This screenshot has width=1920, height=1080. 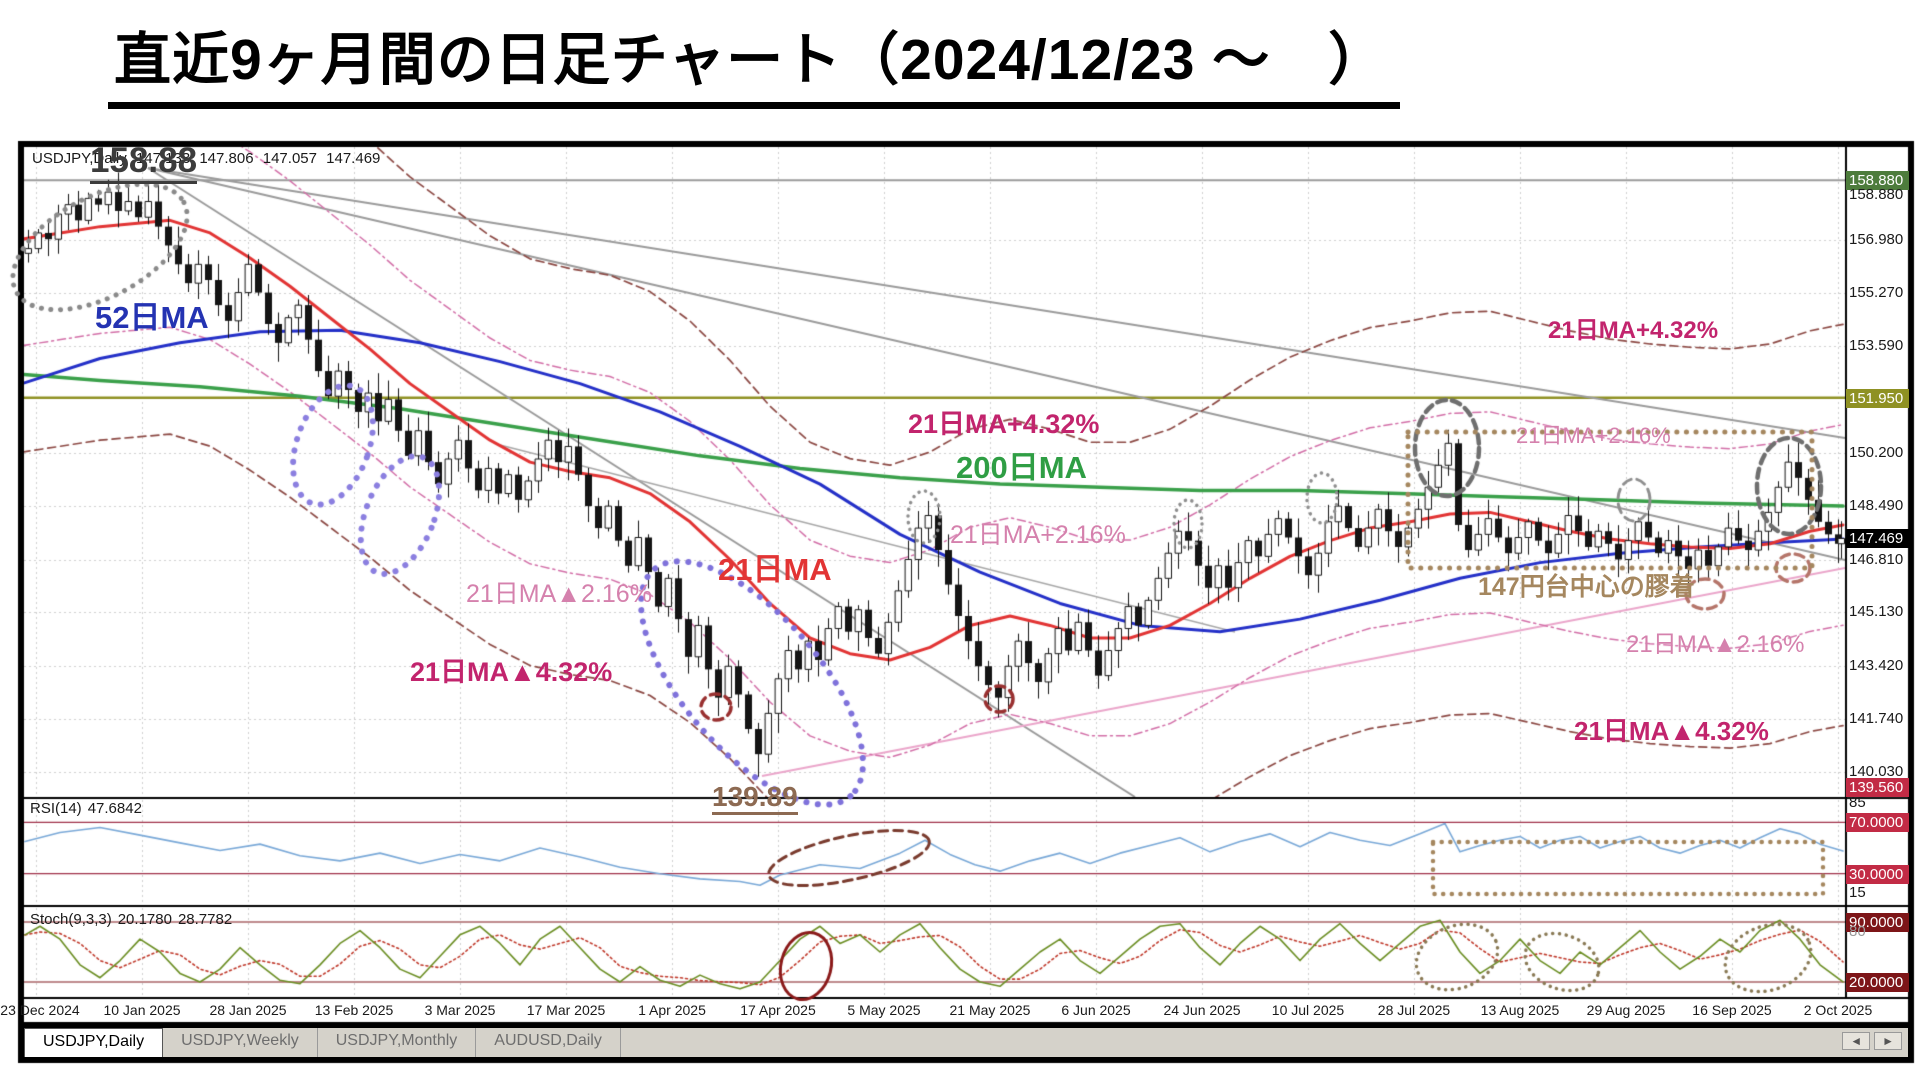 What do you see at coordinates (240, 1042) in the screenshot?
I see `tab-usdjpy-weekly: USDJPY,Weekly` at bounding box center [240, 1042].